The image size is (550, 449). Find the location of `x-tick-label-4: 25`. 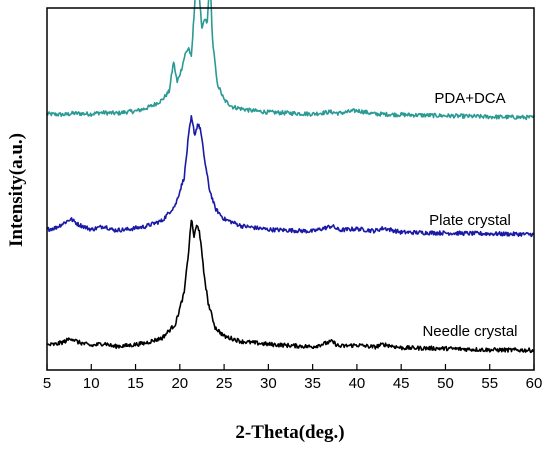

x-tick-label-4: 25 is located at coordinates (224, 383).